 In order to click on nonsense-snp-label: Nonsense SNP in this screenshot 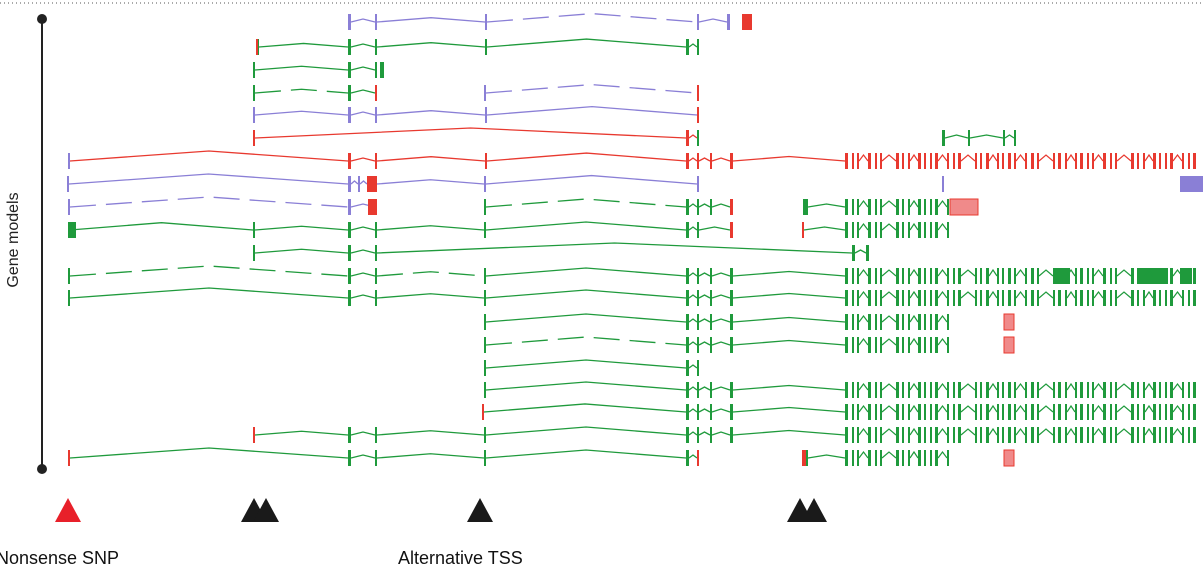, I will do `click(60, 558)`.